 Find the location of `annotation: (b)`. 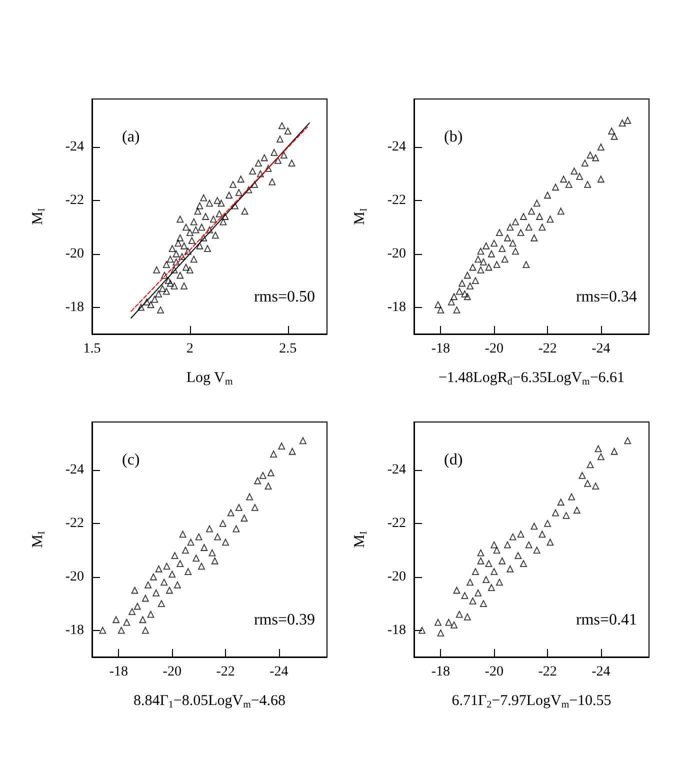

annotation: (b) is located at coordinates (453, 137).